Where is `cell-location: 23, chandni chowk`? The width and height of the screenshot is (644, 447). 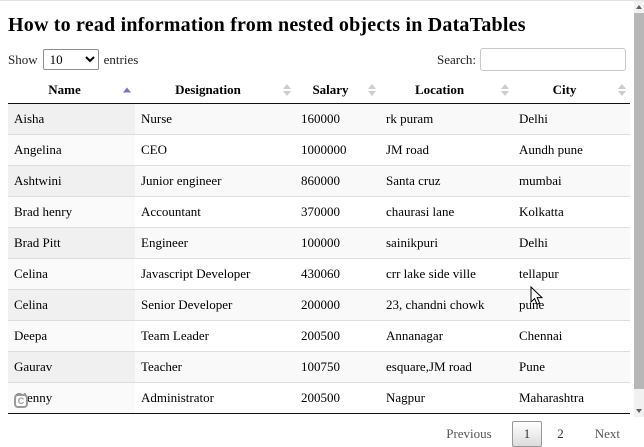 cell-location: 23, chandni chowk is located at coordinates (446, 305).